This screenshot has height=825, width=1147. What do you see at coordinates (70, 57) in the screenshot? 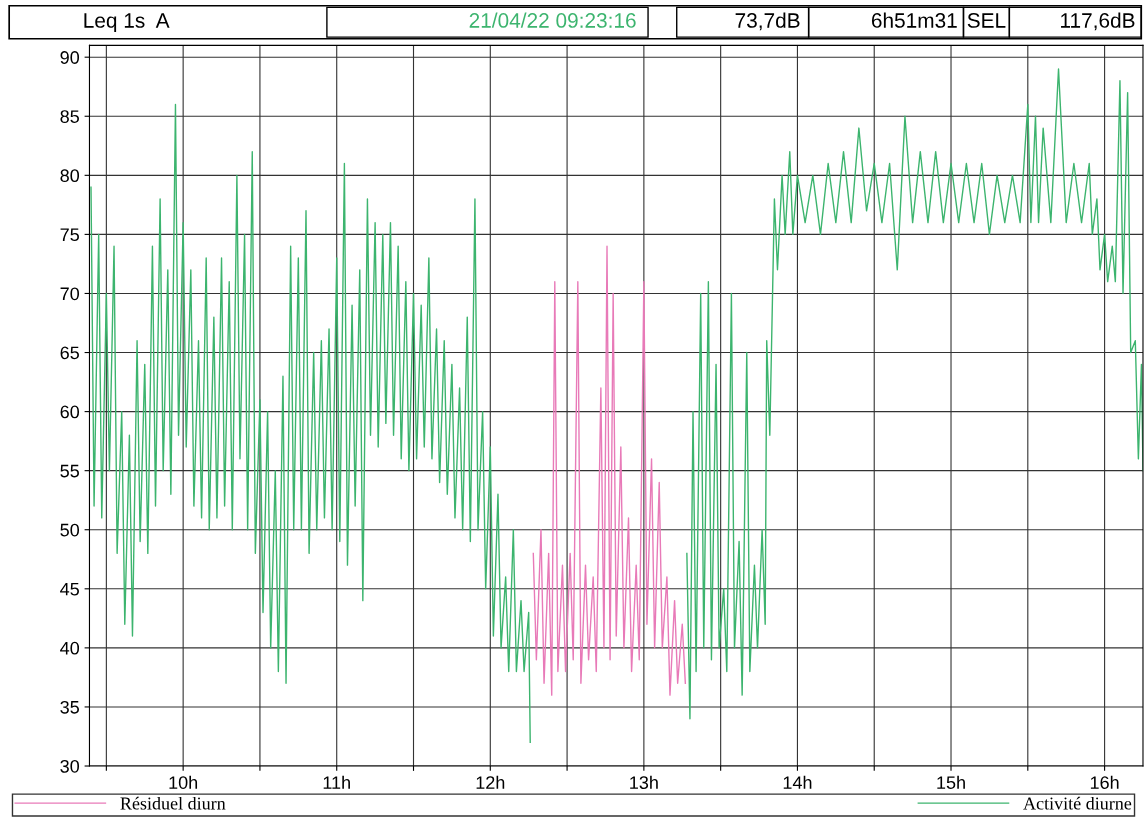
I see `y-tick-label: 90` at bounding box center [70, 57].